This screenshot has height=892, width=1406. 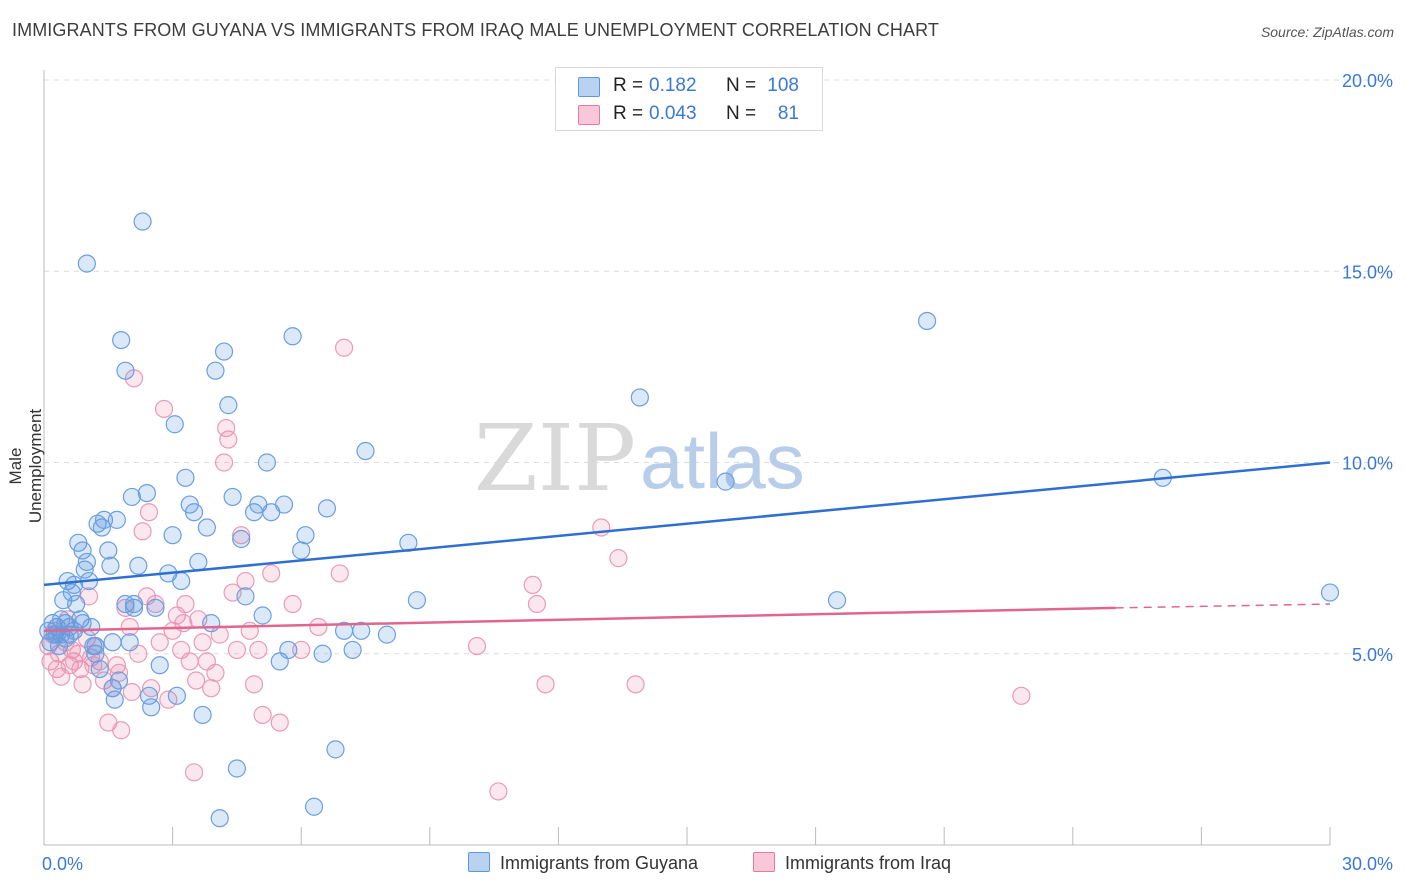 What do you see at coordinates (1367, 464) in the screenshot?
I see `y-tick-label: 10.0%` at bounding box center [1367, 464].